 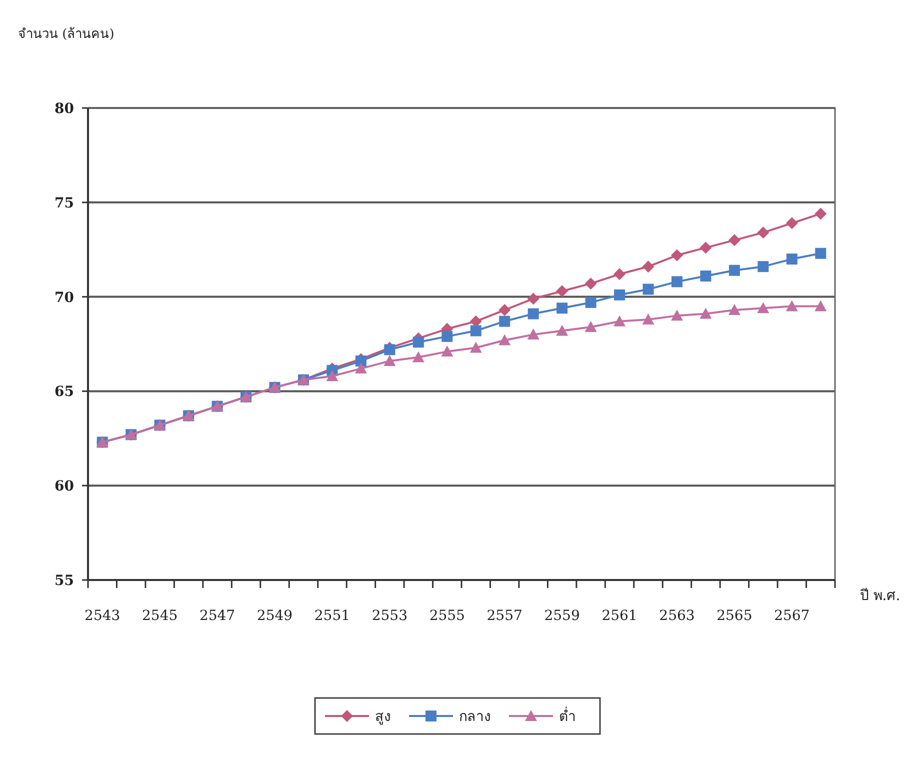 I want to click on x-tick-label: 2549, so click(x=274, y=616).